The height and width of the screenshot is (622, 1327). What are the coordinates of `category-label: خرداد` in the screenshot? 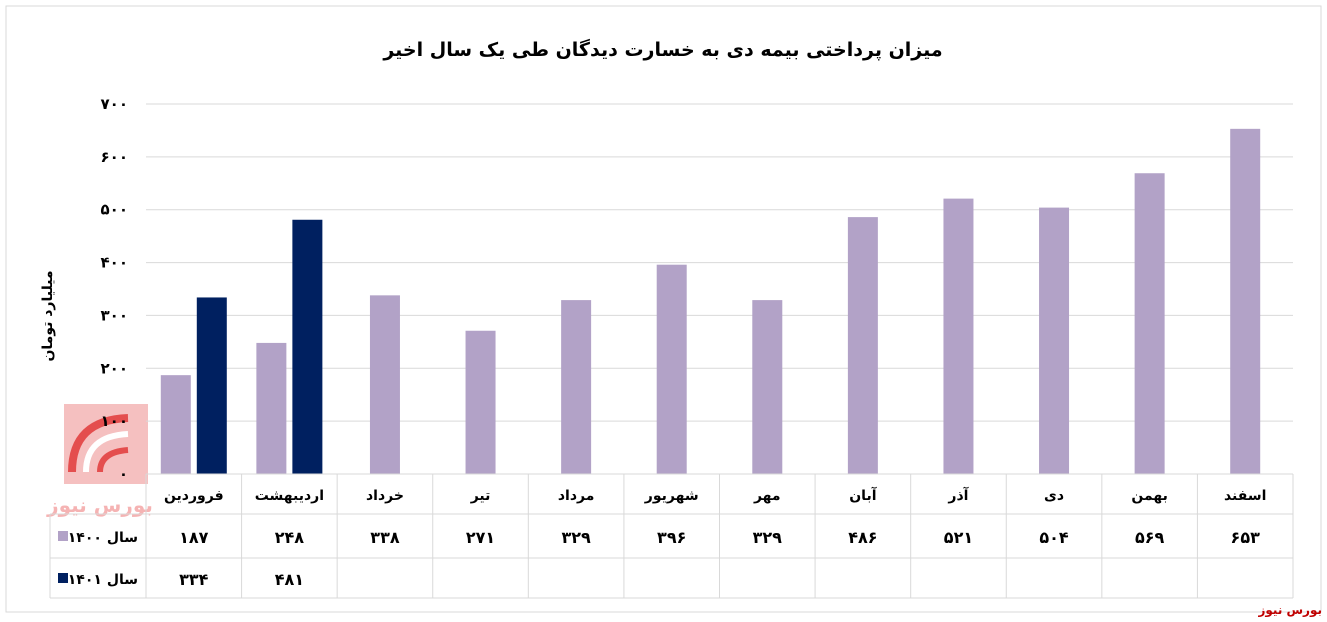 It's located at (385, 496).